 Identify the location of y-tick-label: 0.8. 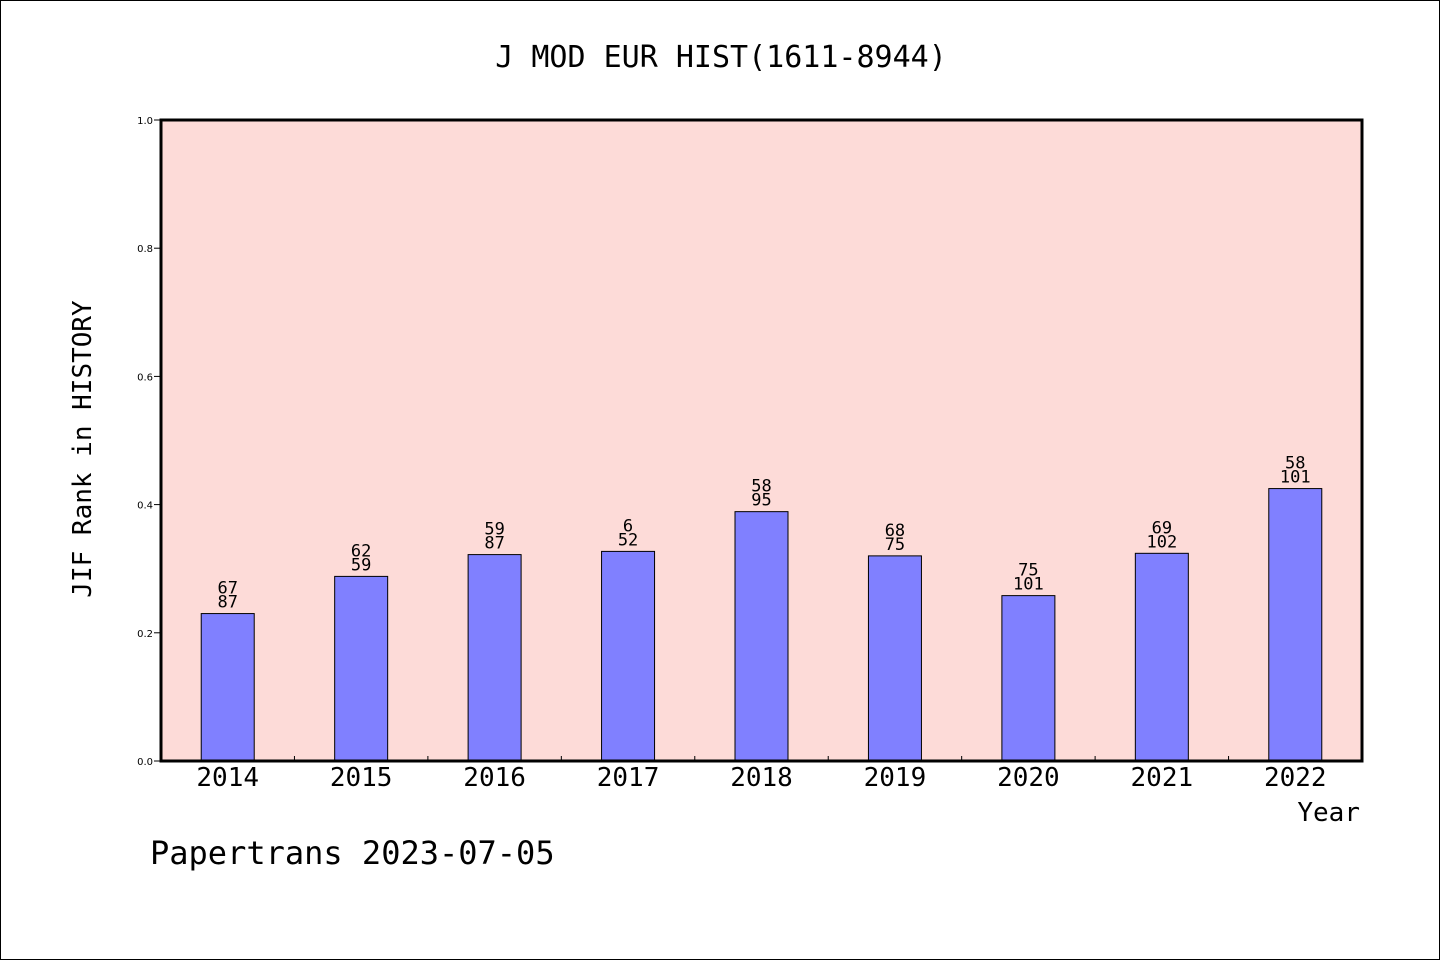
(145, 249).